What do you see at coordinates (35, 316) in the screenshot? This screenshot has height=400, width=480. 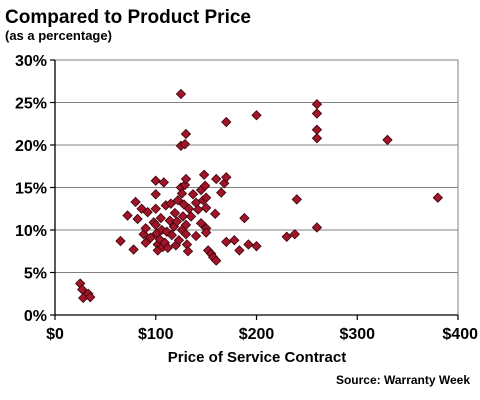 I see `y-tick-label: 0%` at bounding box center [35, 316].